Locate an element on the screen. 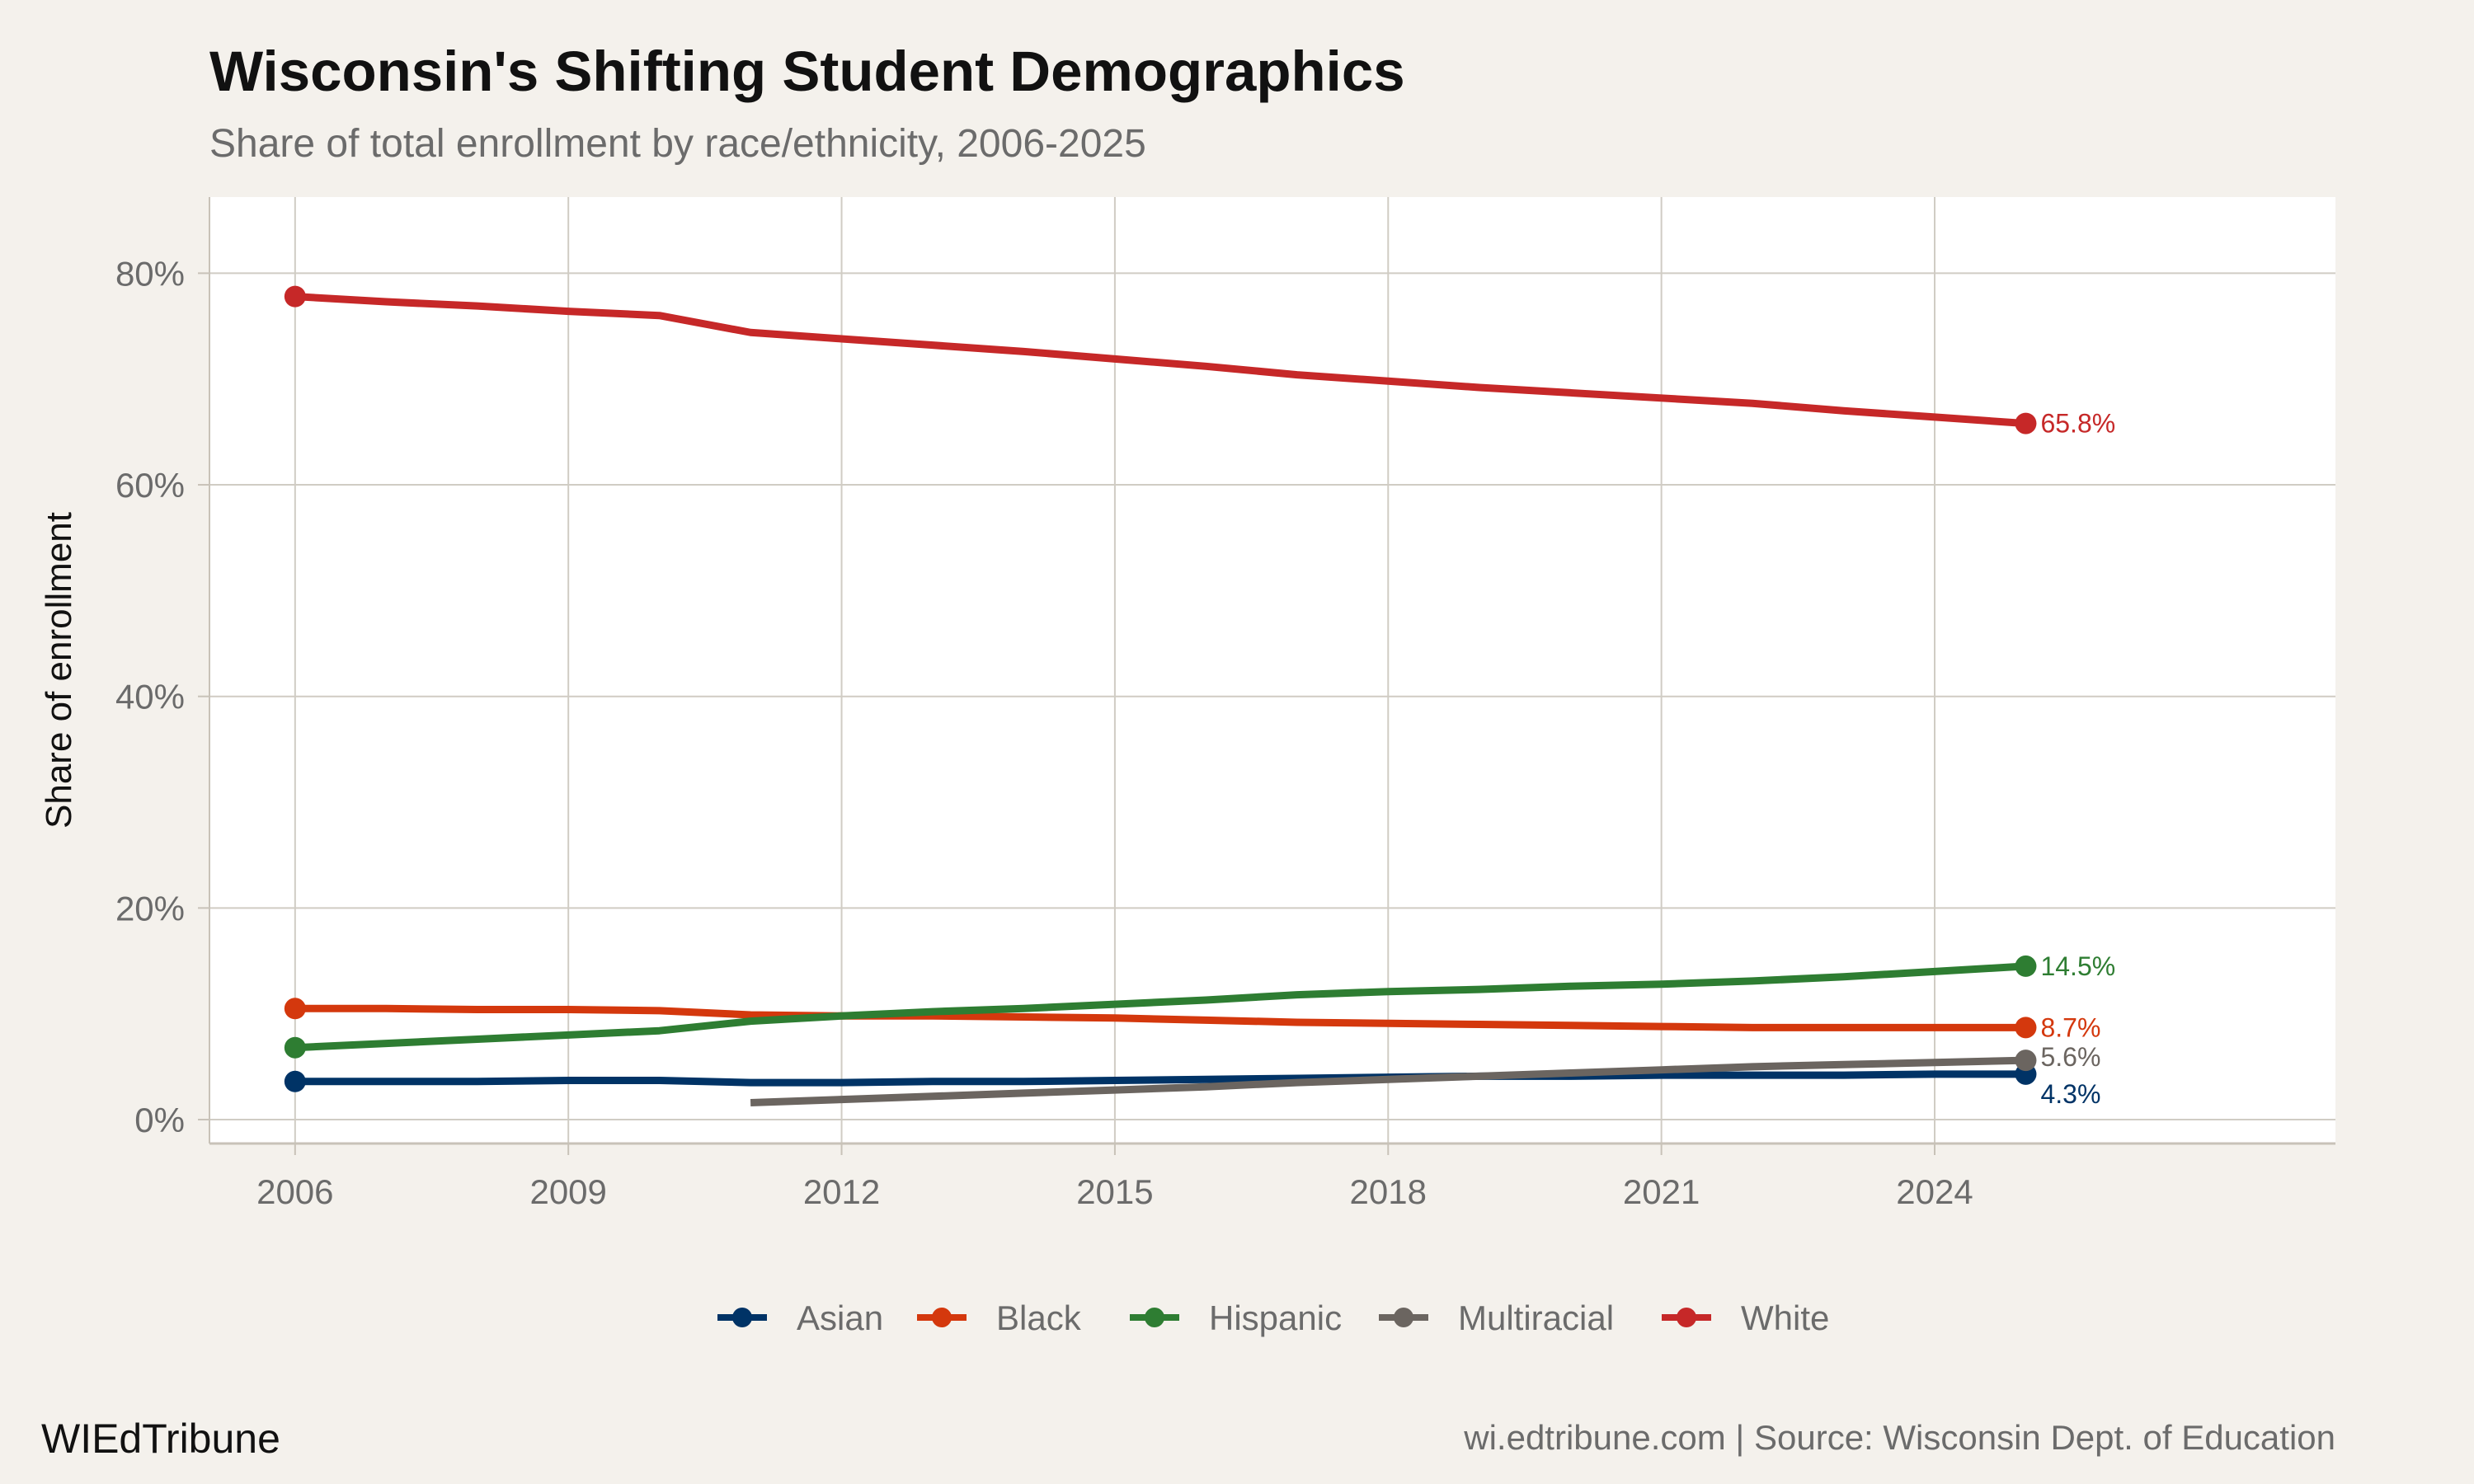  legend-label: Black is located at coordinates (1039, 1317).